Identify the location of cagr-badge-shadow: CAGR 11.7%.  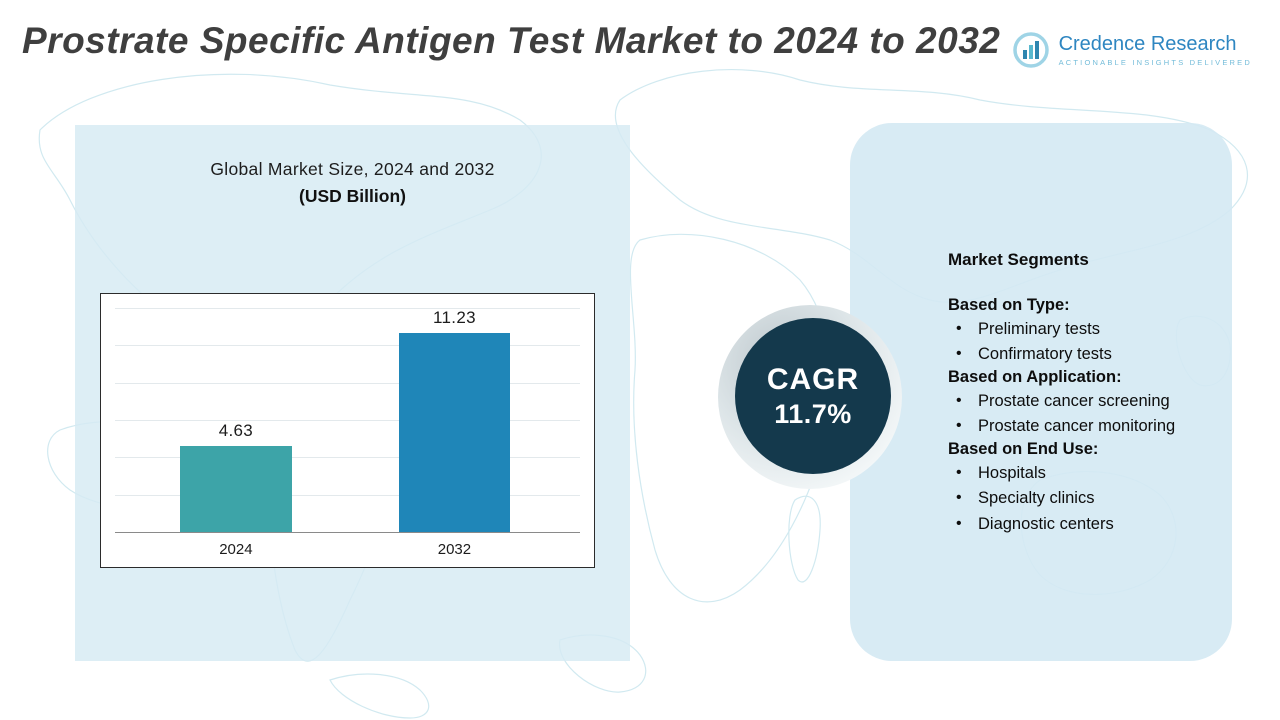
(810, 397).